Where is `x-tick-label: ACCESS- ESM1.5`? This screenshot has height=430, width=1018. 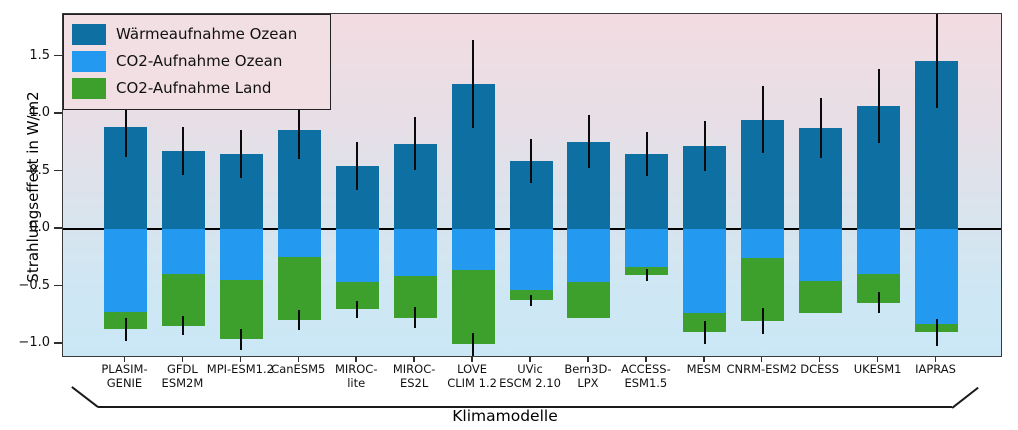
x-tick-label: ACCESS- ESM1.5 is located at coordinates (645, 376).